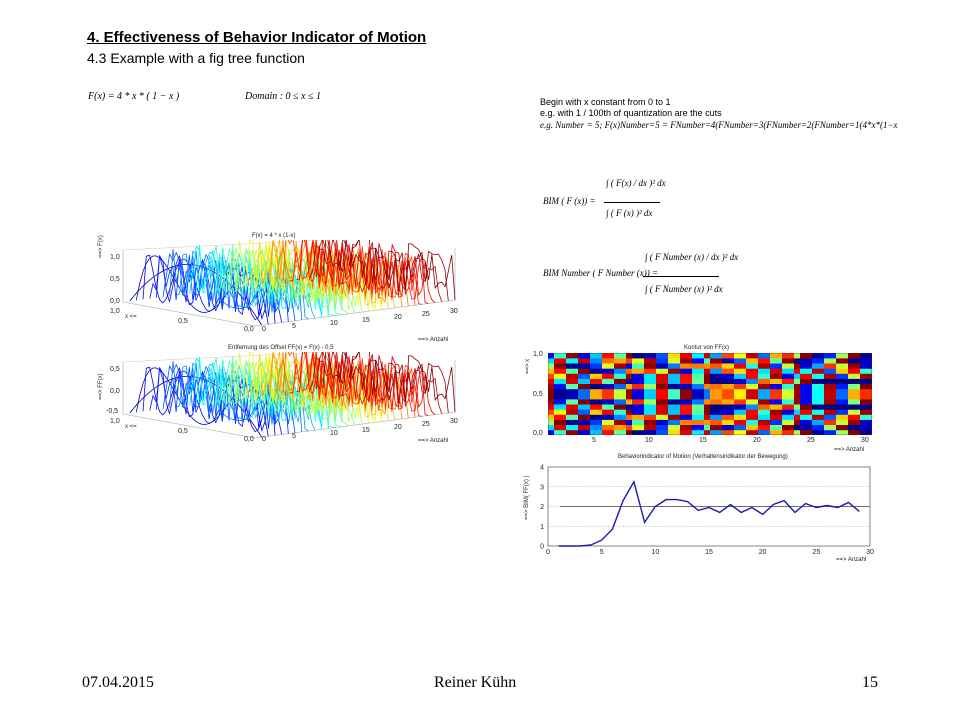  What do you see at coordinates (649, 440) in the screenshot?
I see `plot3-x-tick: 10` at bounding box center [649, 440].